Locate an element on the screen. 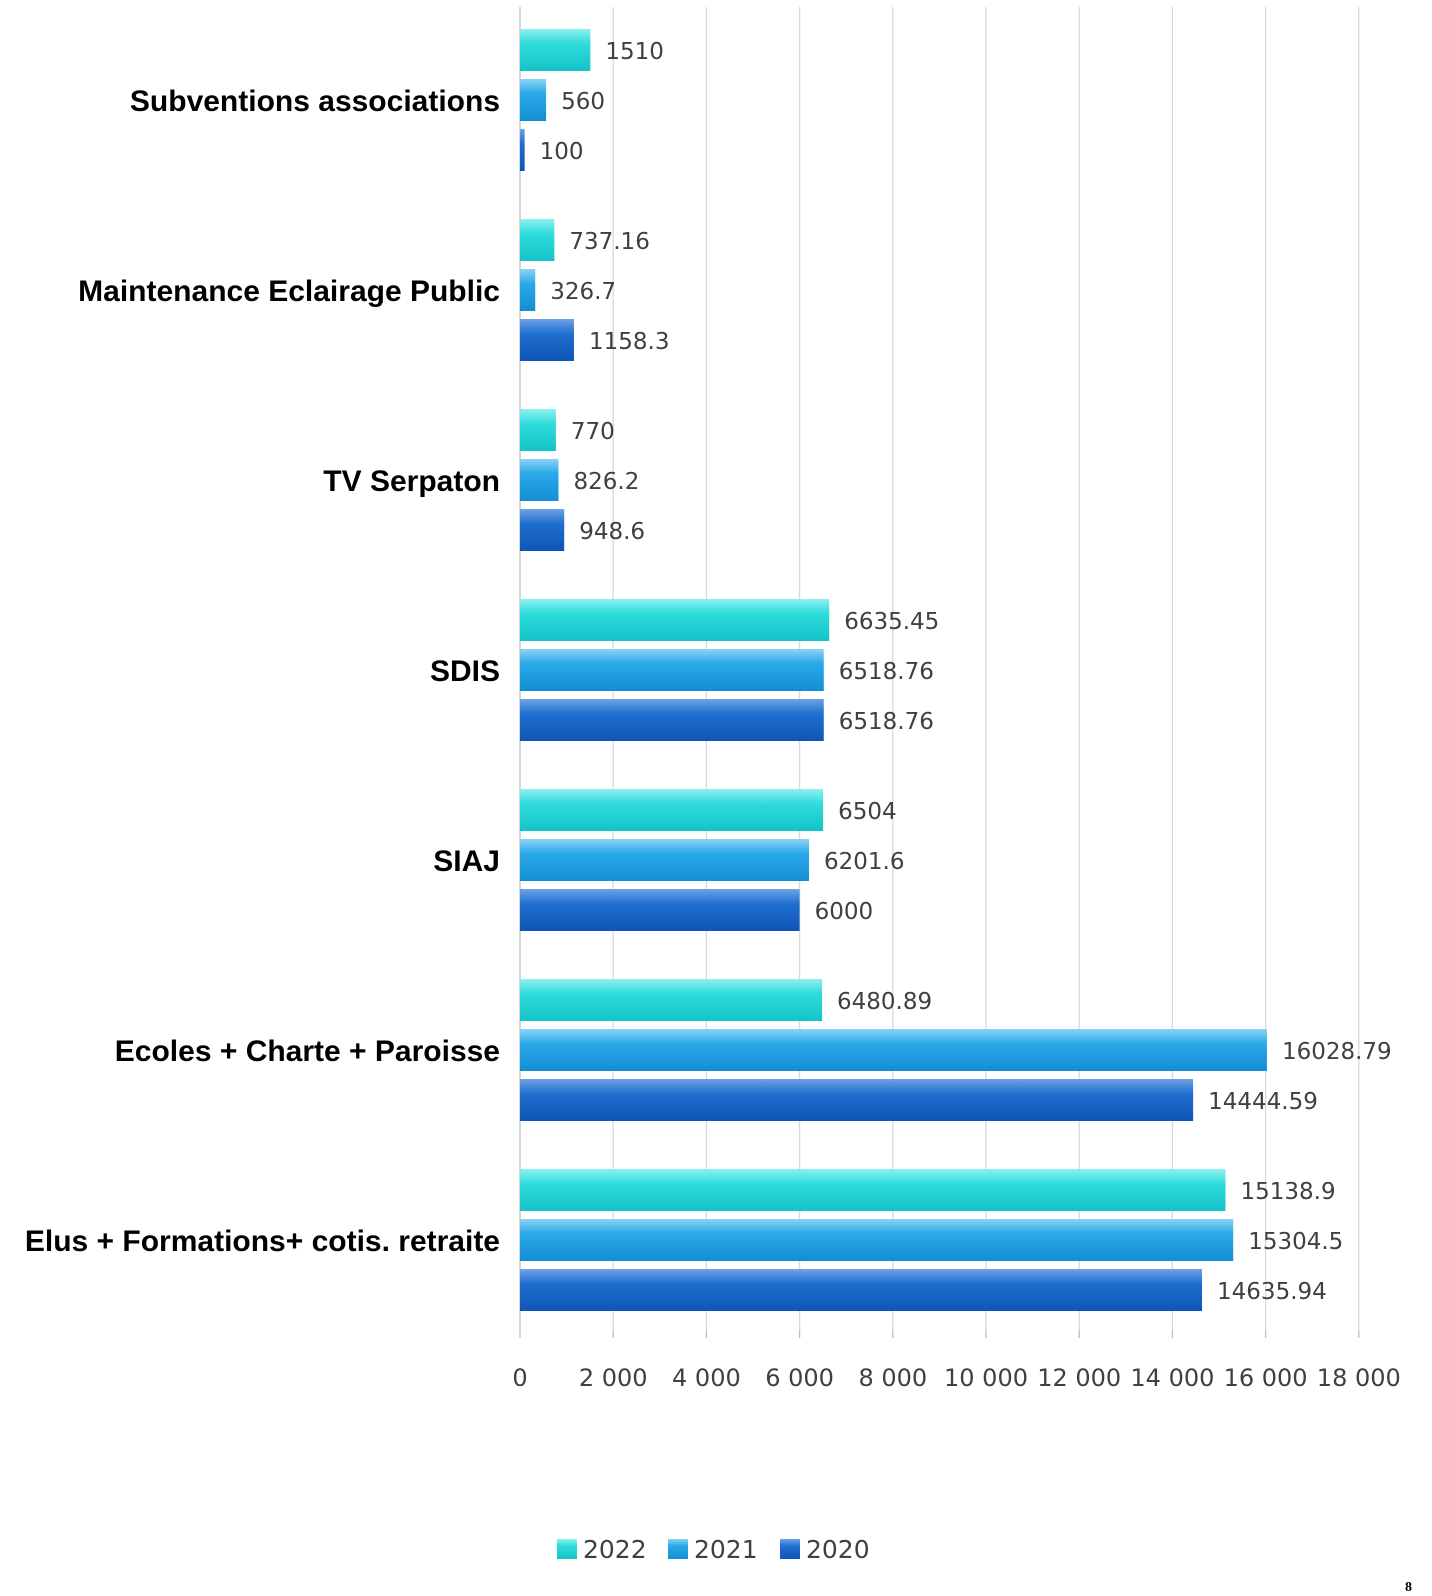 Image resolution: width=1432 pixels, height=1596 pixels. category-label: Ecoles + Charte + Paroisse is located at coordinates (307, 1051).